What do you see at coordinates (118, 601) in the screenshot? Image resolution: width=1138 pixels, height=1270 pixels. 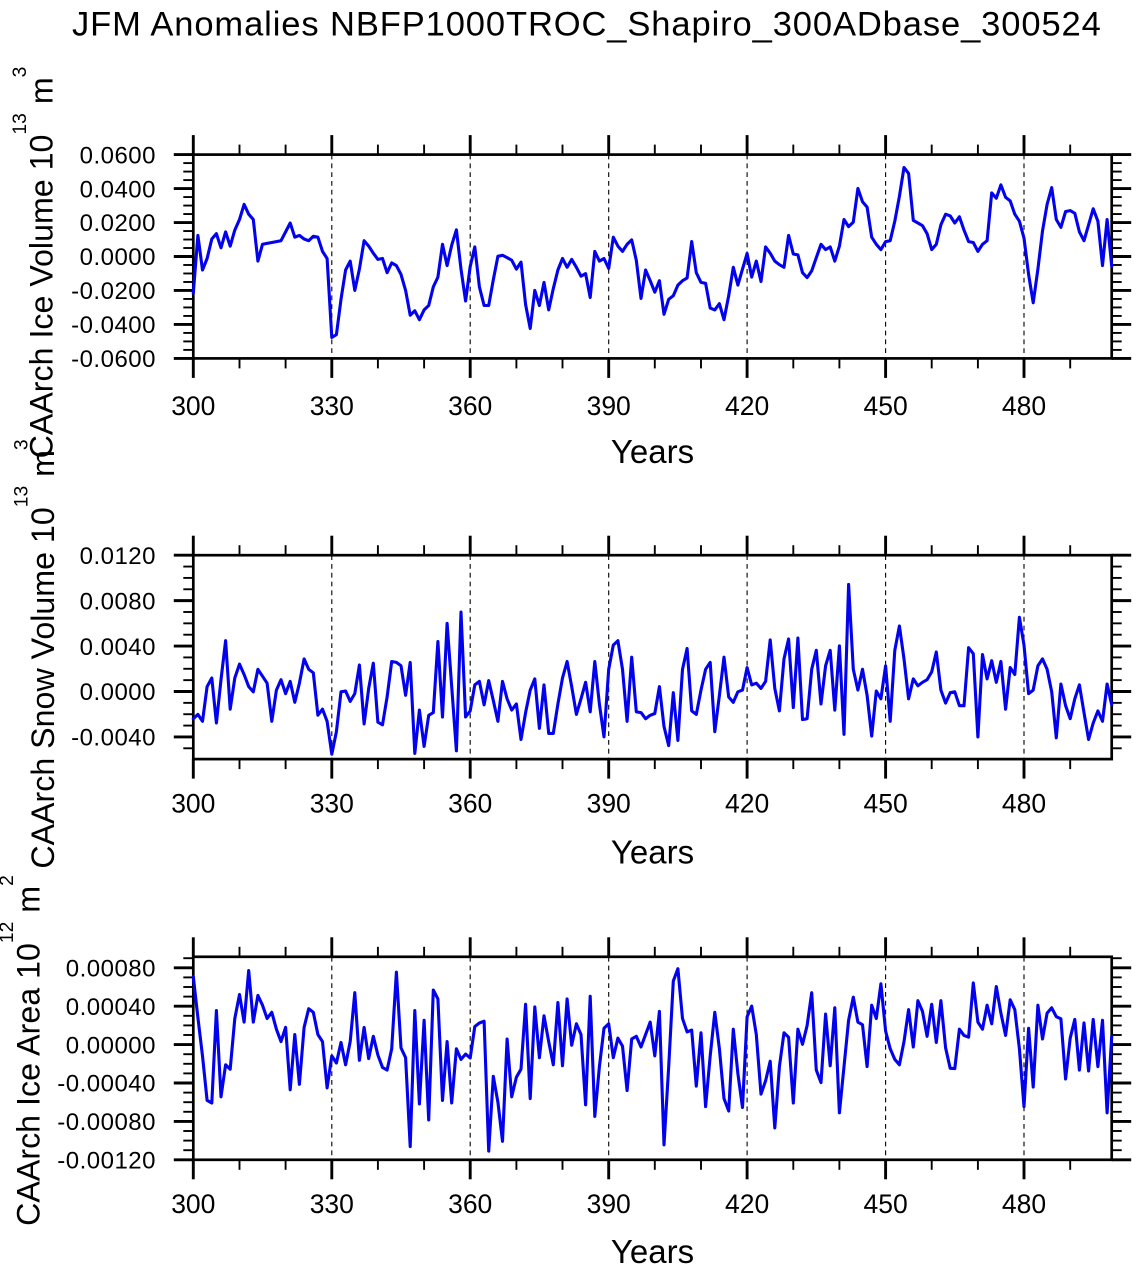 I see `svg-text: 0.0080` at bounding box center [118, 601].